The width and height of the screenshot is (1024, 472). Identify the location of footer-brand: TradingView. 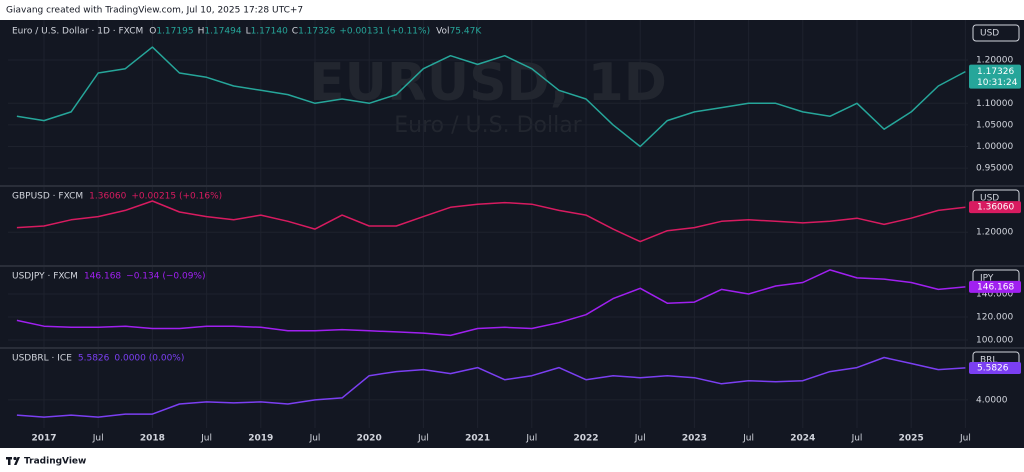
(55, 462).